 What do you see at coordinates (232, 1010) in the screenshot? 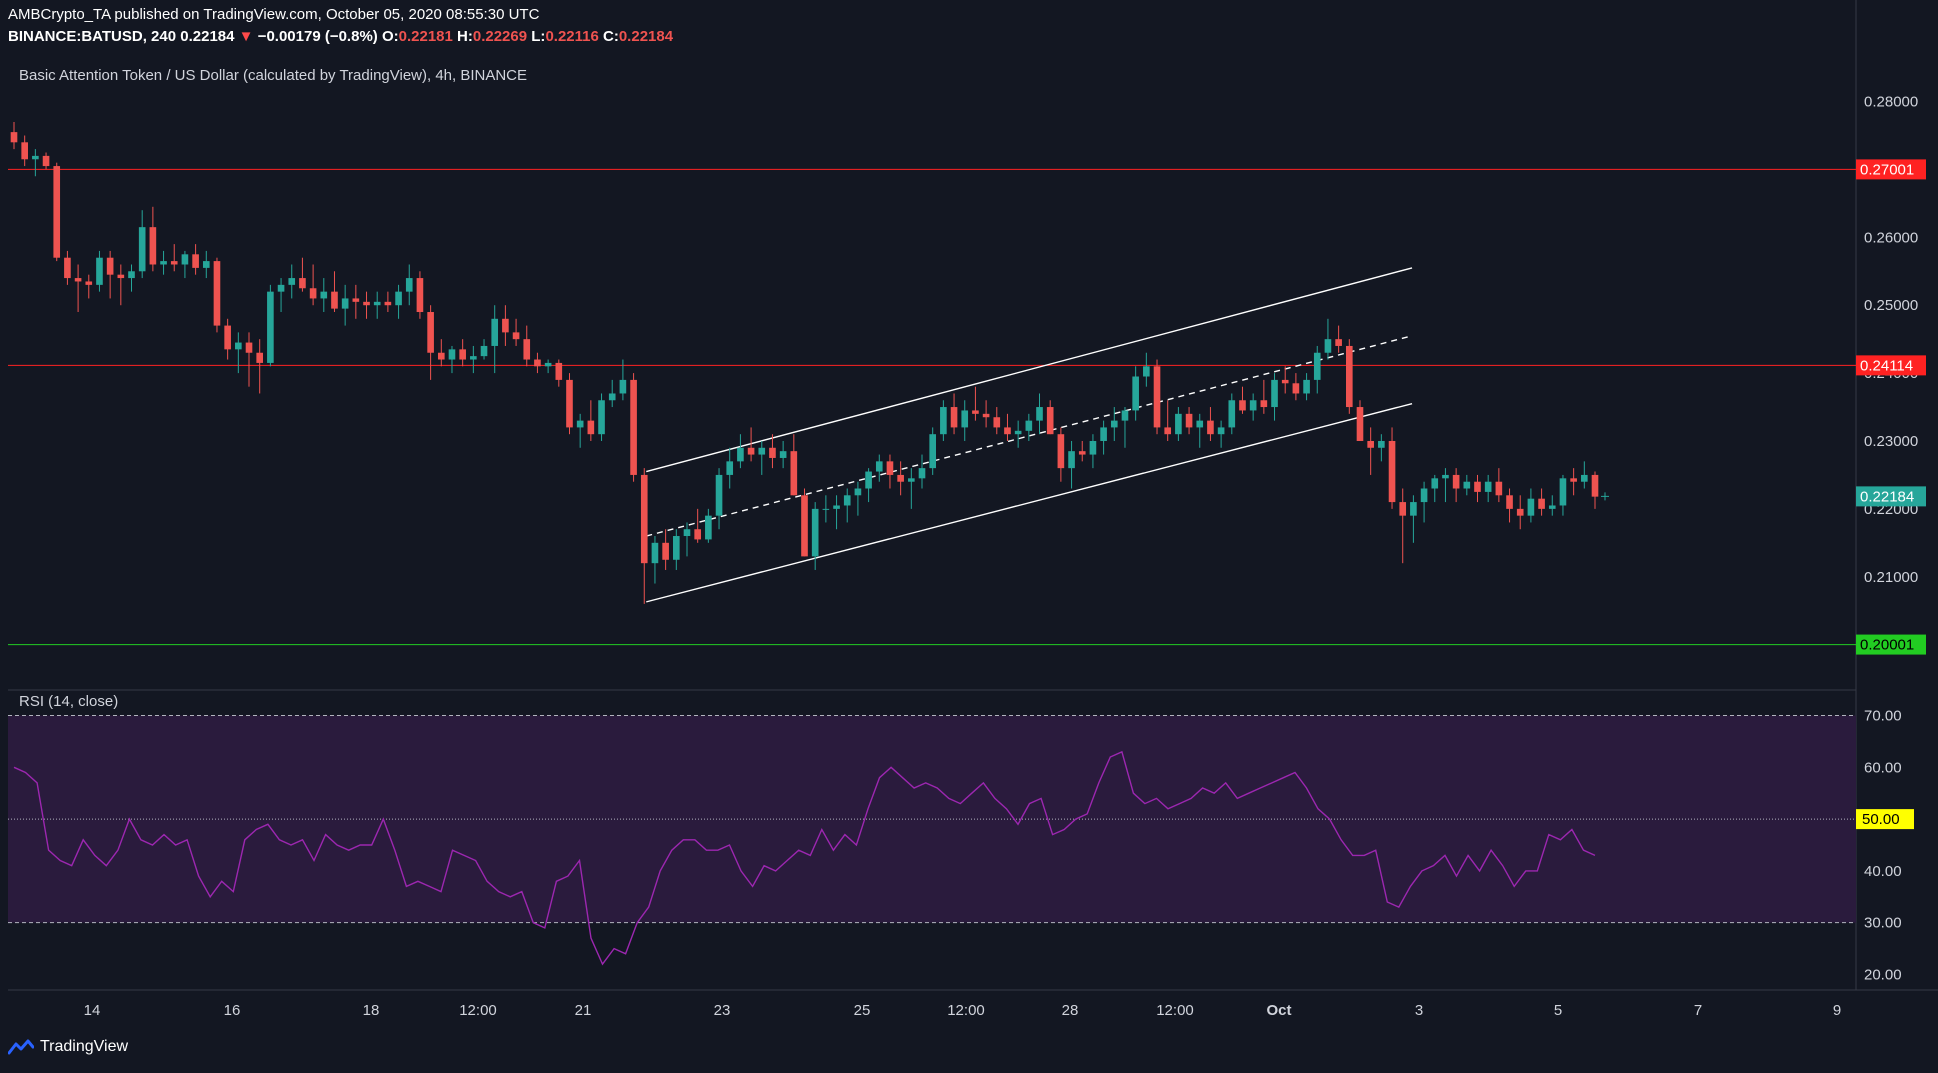
I see `time-axis-tick-label: 16` at bounding box center [232, 1010].